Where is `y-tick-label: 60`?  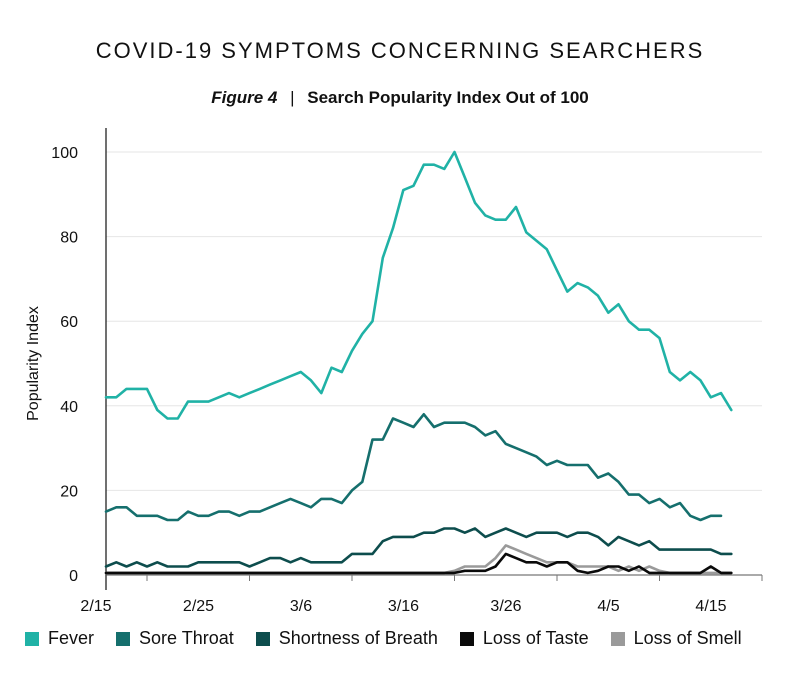
y-tick-label: 60 is located at coordinates (69, 322).